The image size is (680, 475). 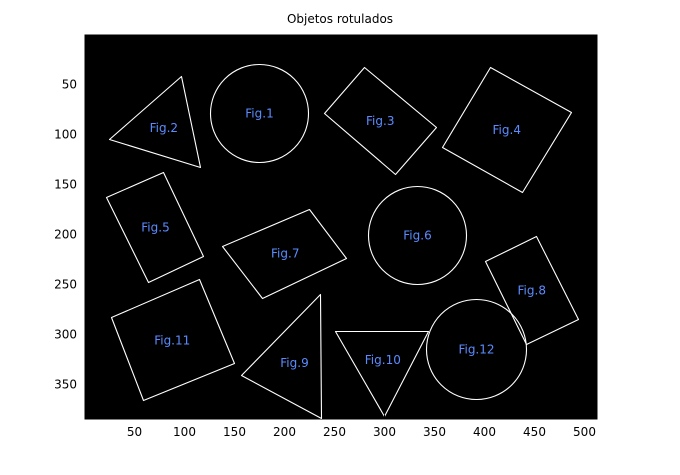 What do you see at coordinates (284, 432) in the screenshot?
I see `x-tick-label: 200` at bounding box center [284, 432].